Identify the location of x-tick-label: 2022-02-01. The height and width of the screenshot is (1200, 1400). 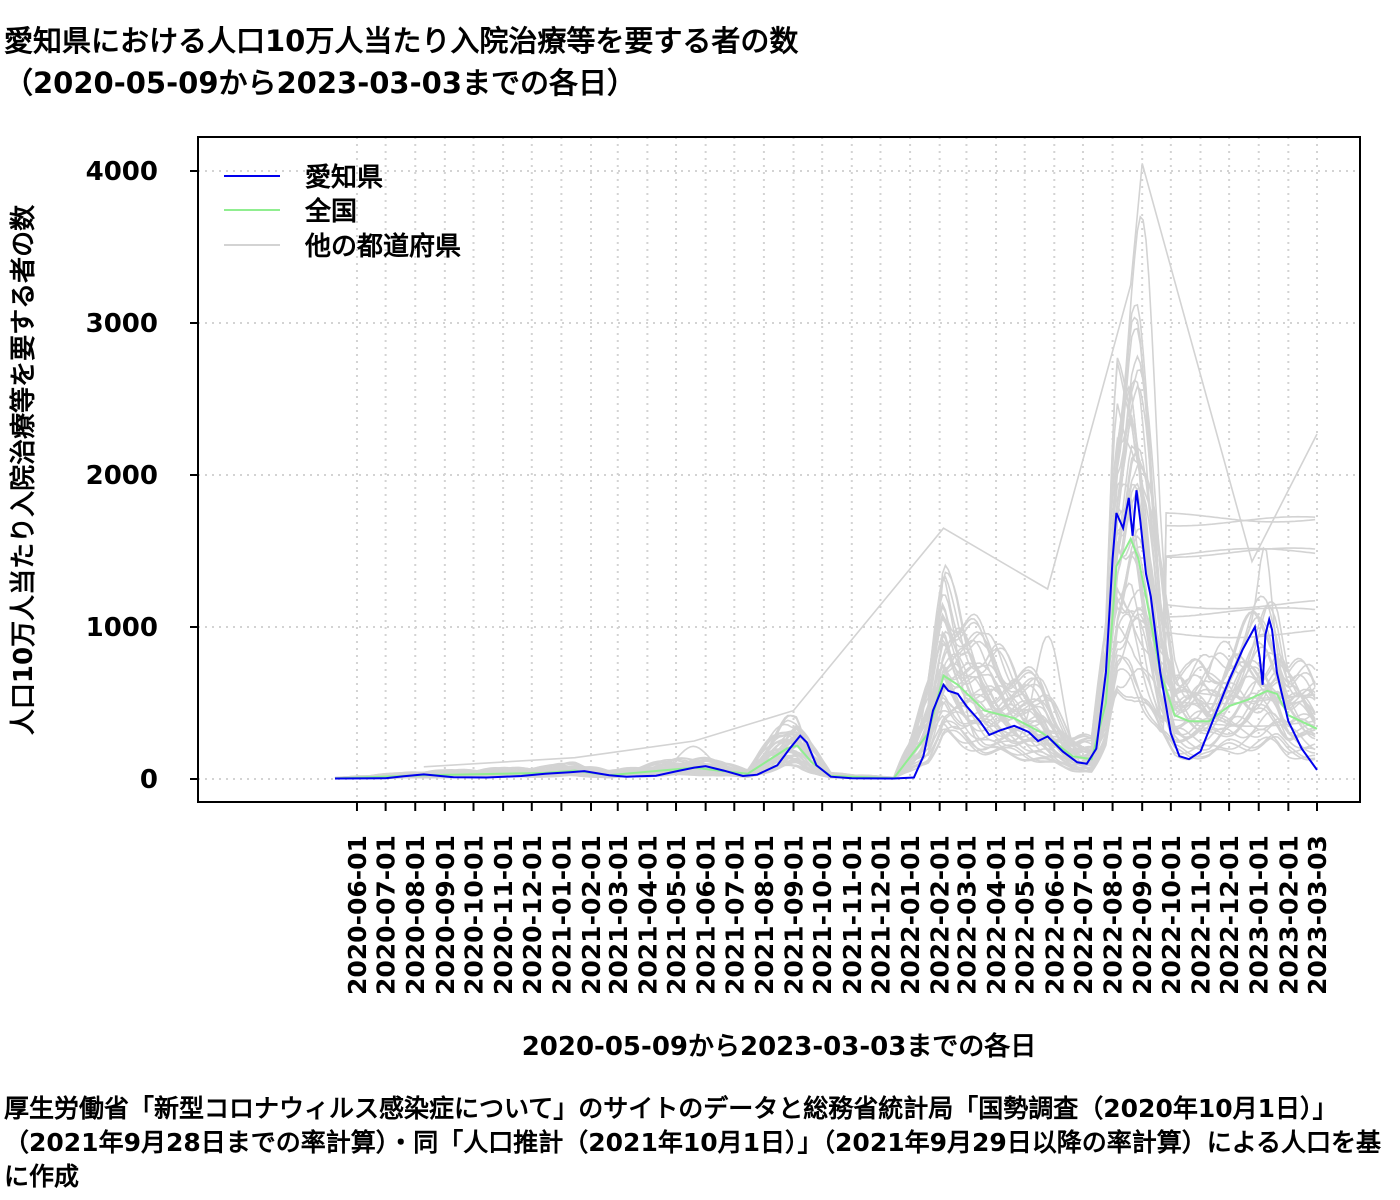
(940, 915).